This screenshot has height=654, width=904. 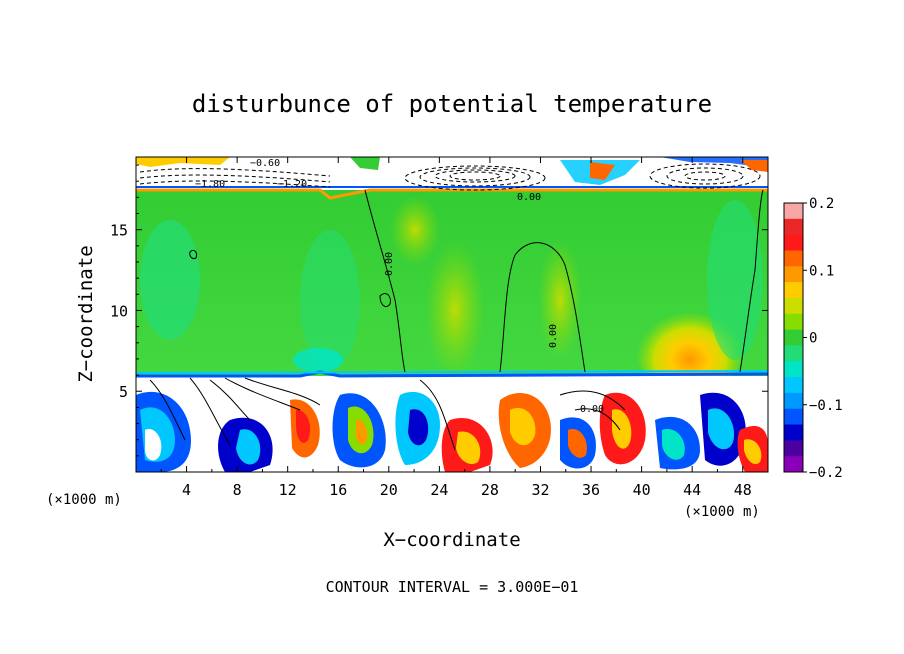 What do you see at coordinates (265, 163) in the screenshot?
I see `contour-label-1: −0.60` at bounding box center [265, 163].